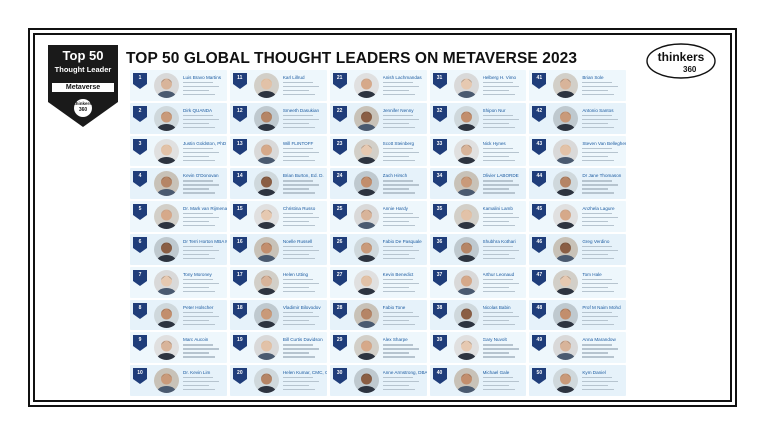 The height and width of the screenshot is (432, 768). What do you see at coordinates (578, 216) in the screenshot?
I see `leader-card: 45 Anzhela Lagure` at bounding box center [578, 216].